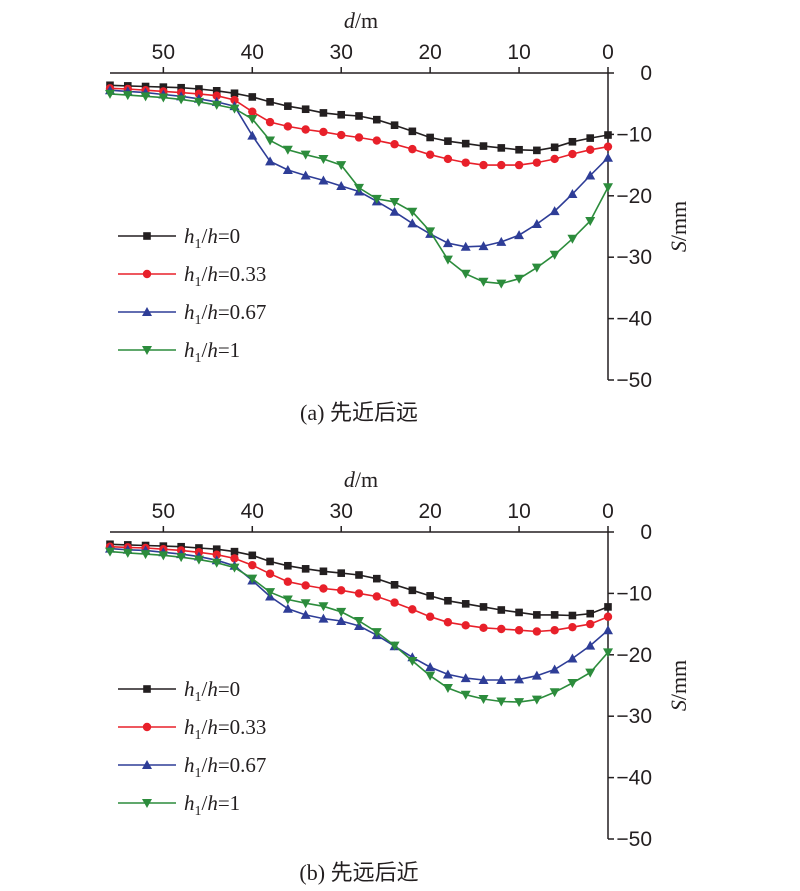  I want to click on x-tick-label: 50, so click(163, 52).